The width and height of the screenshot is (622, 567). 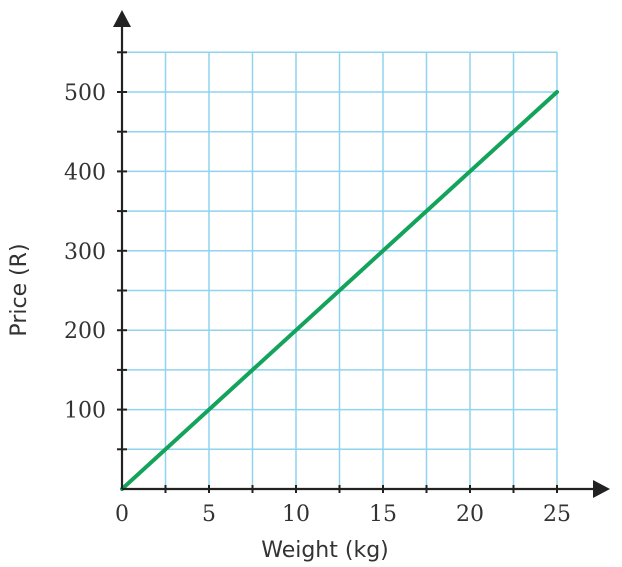 What do you see at coordinates (325, 550) in the screenshot?
I see `x-axis-title: Weight (kg)` at bounding box center [325, 550].